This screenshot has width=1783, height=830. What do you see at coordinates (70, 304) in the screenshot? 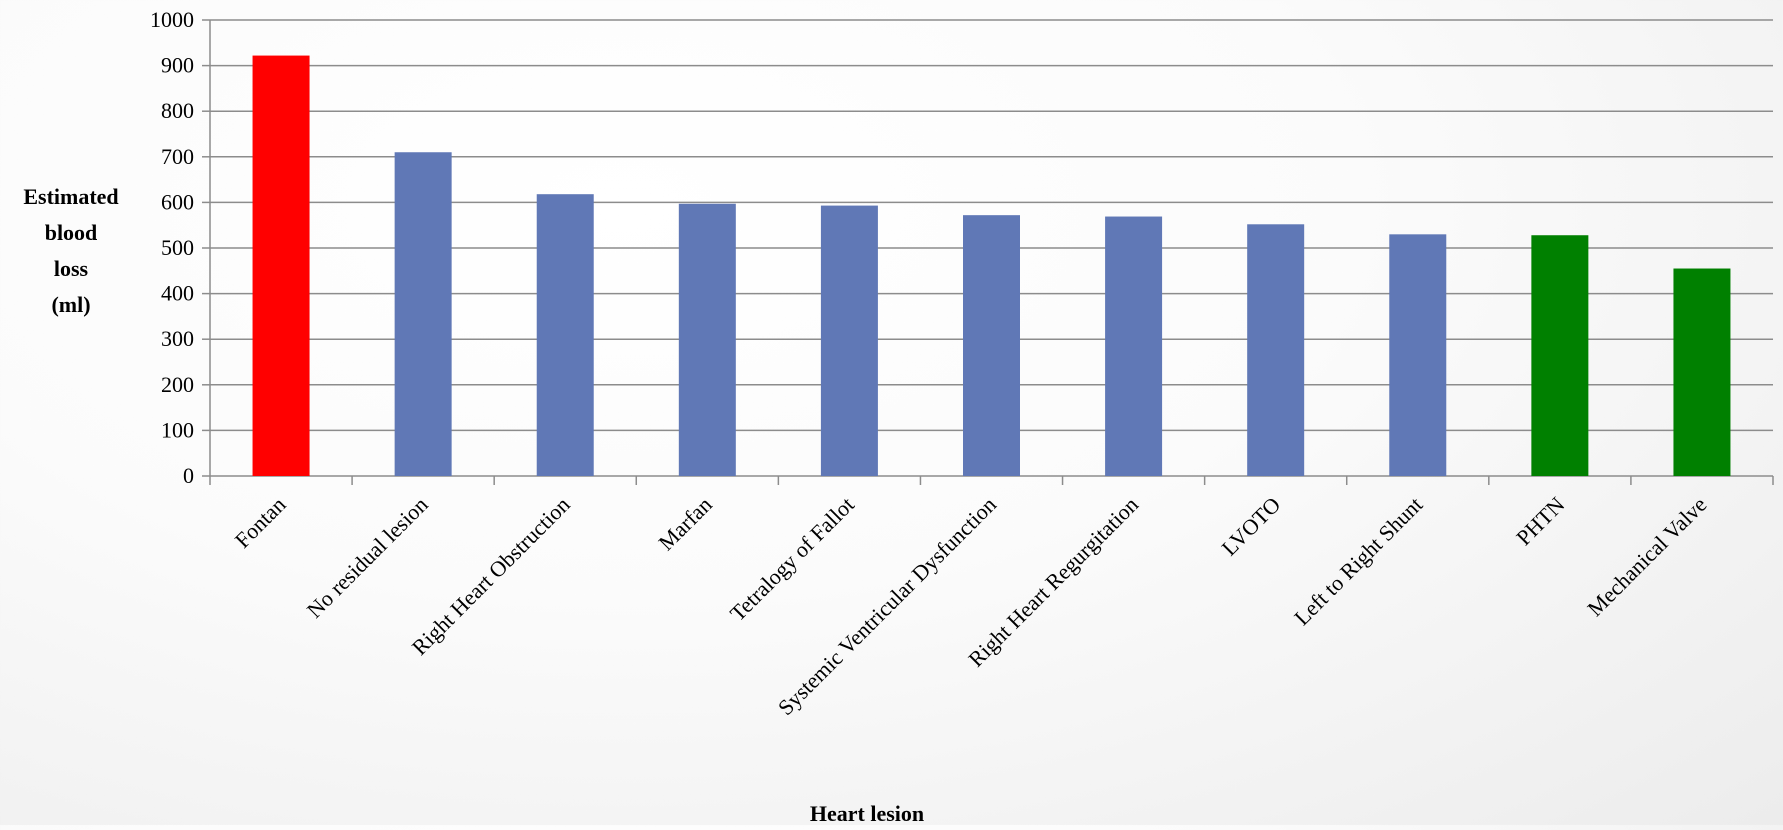
I see `y-axis-title-line: (ml)` at bounding box center [70, 304].